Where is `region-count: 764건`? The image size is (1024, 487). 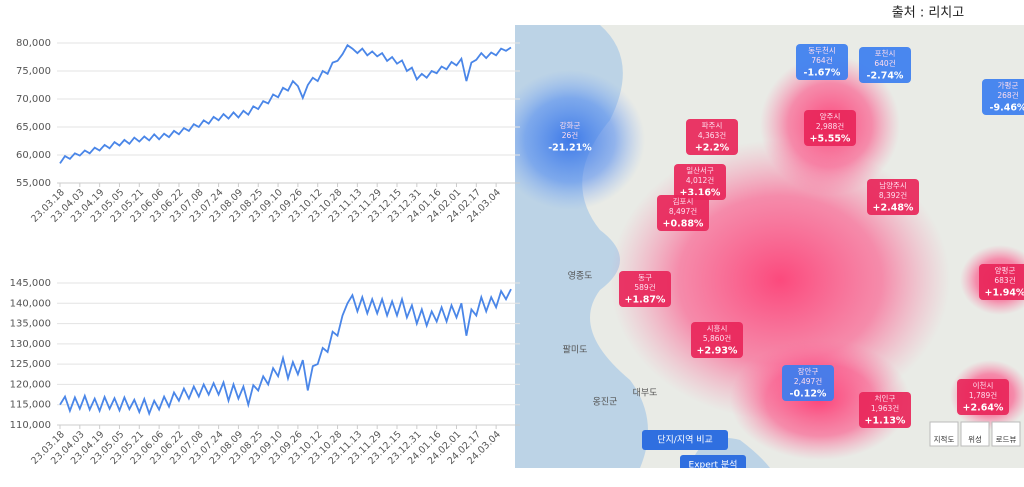 region-count: 764건 is located at coordinates (821, 60).